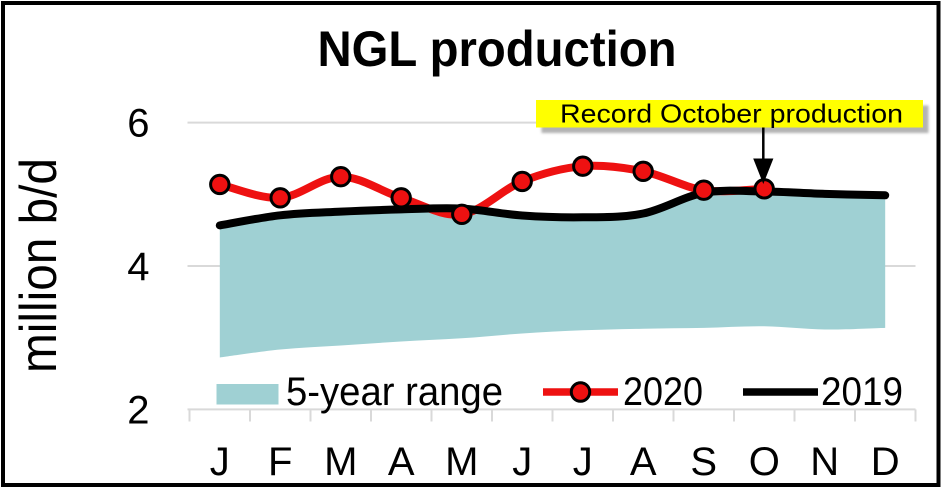 This screenshot has height=490, width=942. What do you see at coordinates (703, 462) in the screenshot?
I see `svg-text: S` at bounding box center [703, 462].